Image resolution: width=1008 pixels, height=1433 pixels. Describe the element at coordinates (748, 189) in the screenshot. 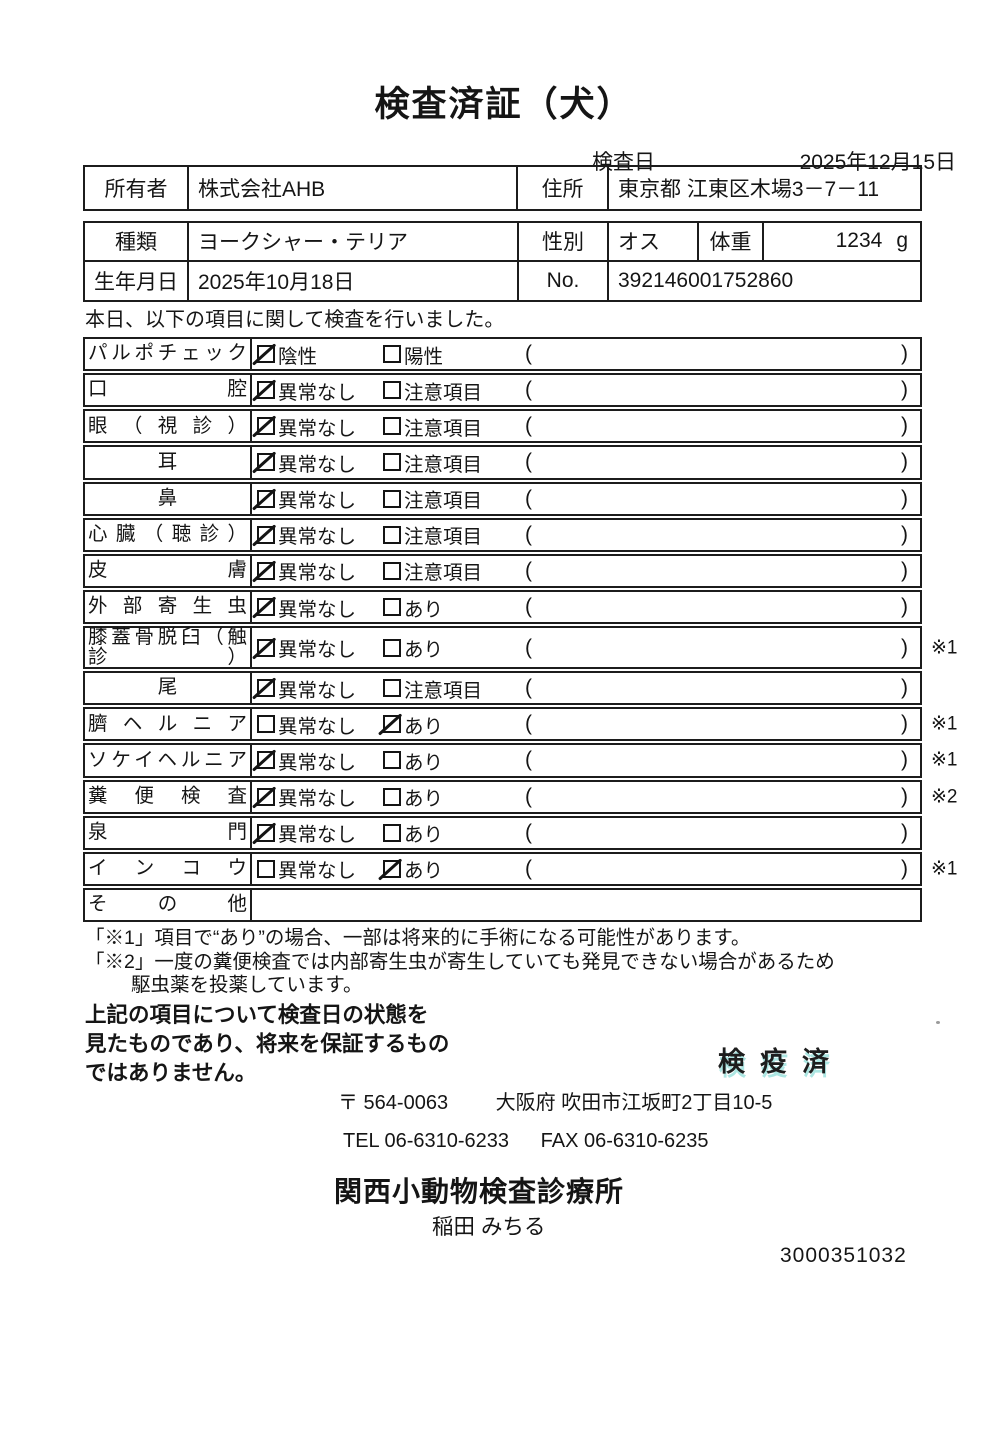

I see `address-value: 東京都 江東区木場3－7－11` at that location.